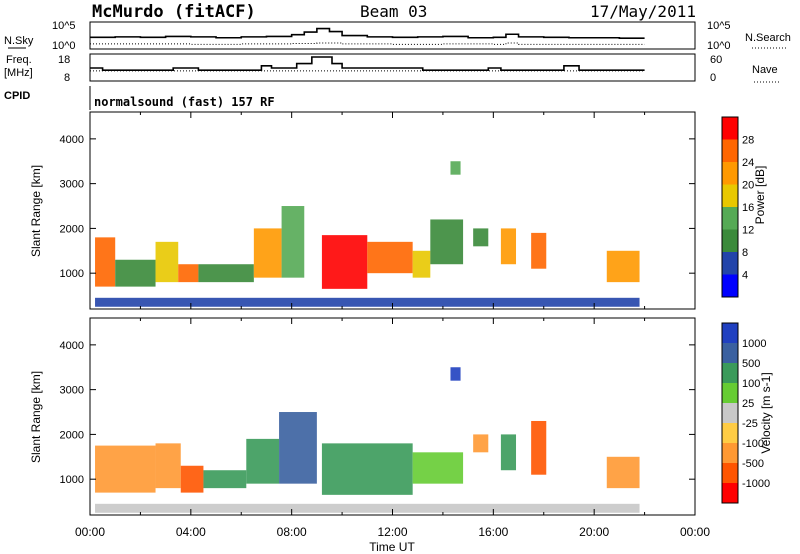 The width and height of the screenshot is (800, 554). What do you see at coordinates (367, 33) in the screenshot?
I see `noise-sky-line` at bounding box center [367, 33].